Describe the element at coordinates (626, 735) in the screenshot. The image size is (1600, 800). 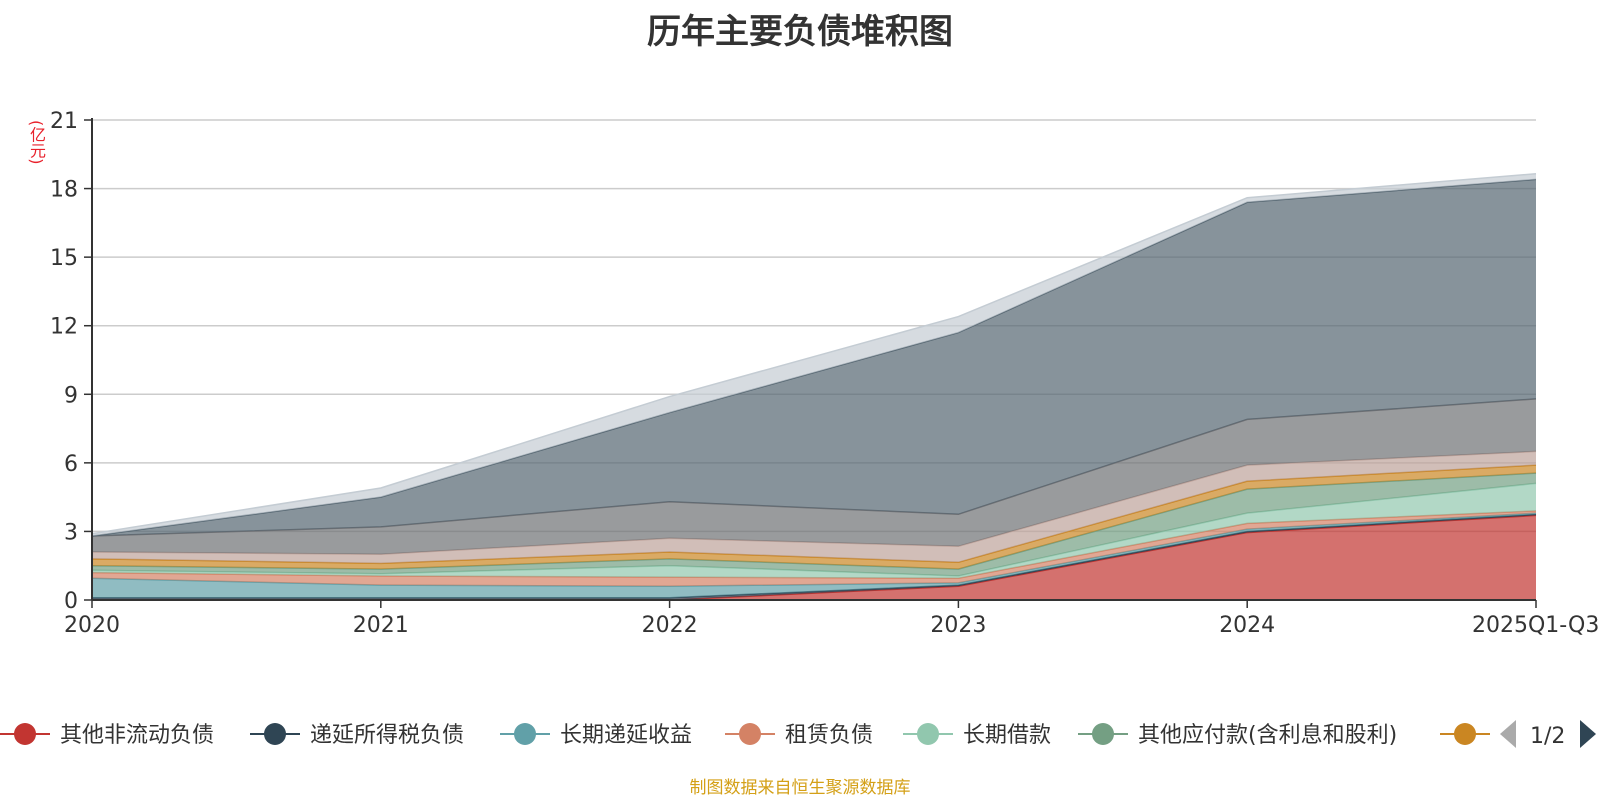
I see `legend-label-2: 长期递延收益` at that location.